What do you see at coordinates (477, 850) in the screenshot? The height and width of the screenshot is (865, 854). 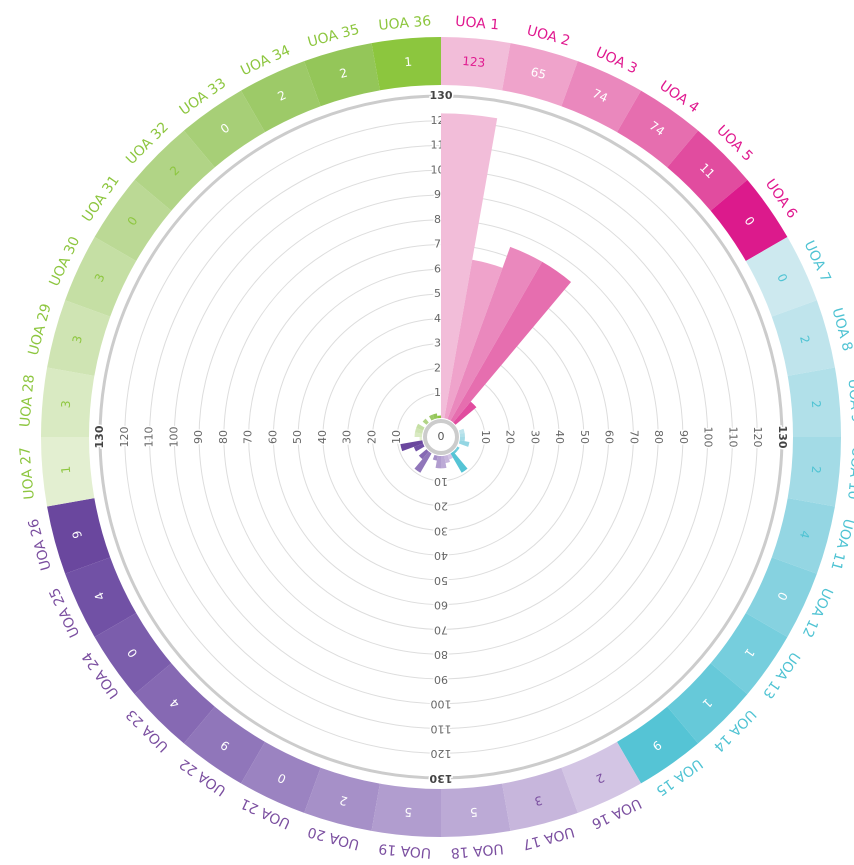 I see `category-label: UOA 18` at bounding box center [477, 850].